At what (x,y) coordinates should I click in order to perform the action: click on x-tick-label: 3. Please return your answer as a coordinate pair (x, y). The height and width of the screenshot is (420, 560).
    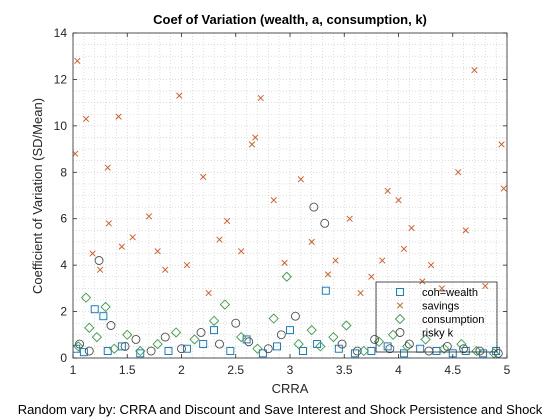
    Looking at the image, I should click on (290, 370).